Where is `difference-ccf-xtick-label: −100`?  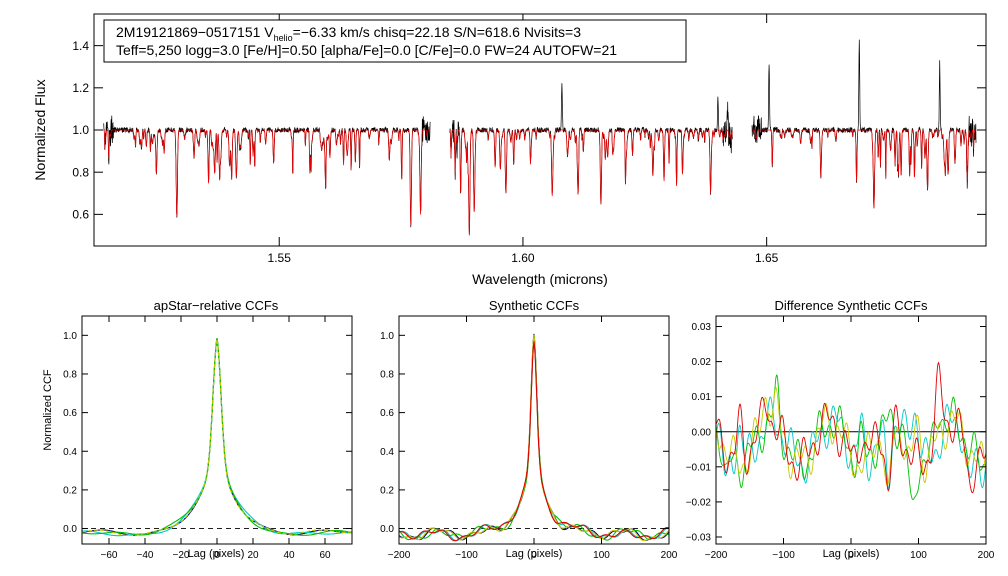 difference-ccf-xtick-label: −100 is located at coordinates (783, 555).